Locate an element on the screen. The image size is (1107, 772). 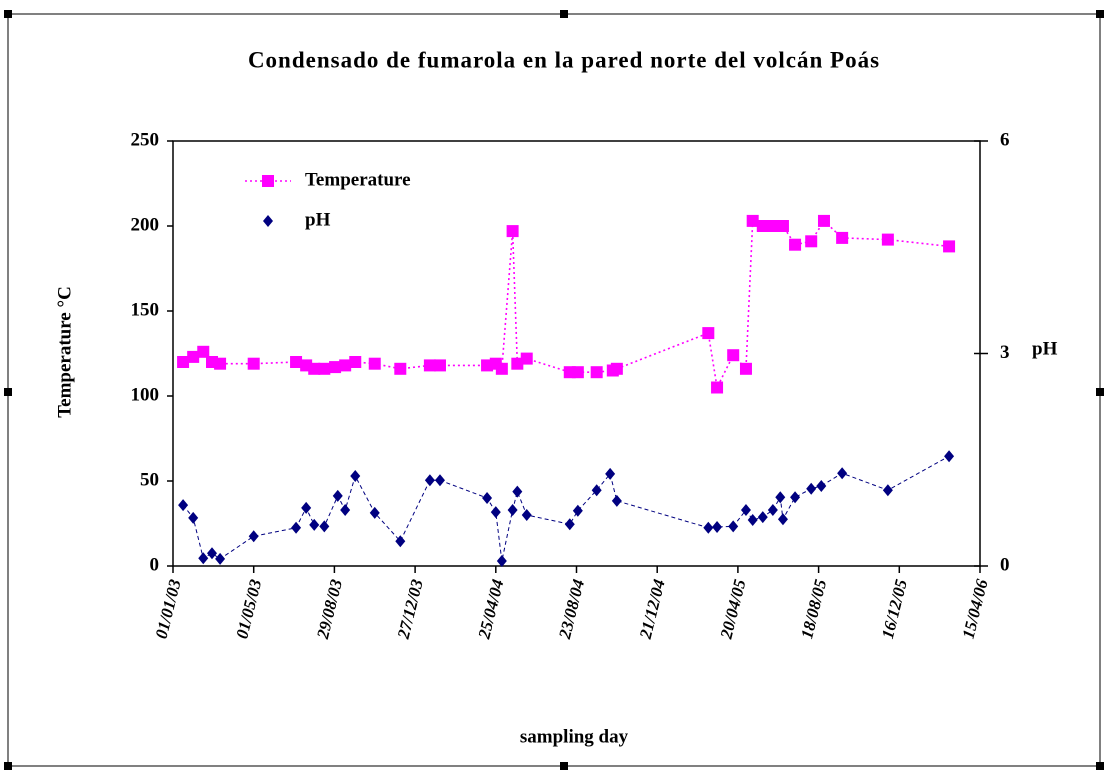
x-tick-label: 27/12/03 is located at coordinates (409, 609).